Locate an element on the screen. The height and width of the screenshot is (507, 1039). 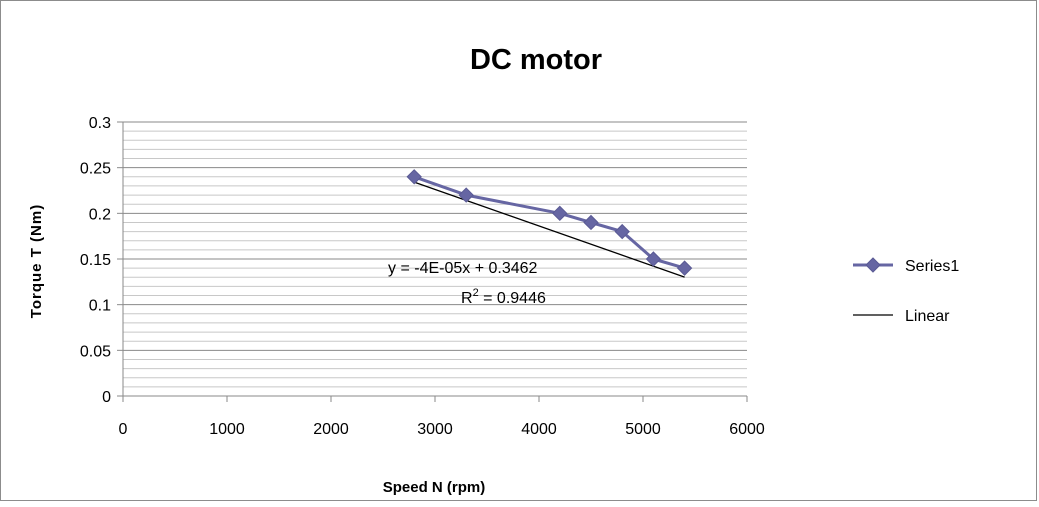
x-tick-label: 2000 is located at coordinates (331, 429).